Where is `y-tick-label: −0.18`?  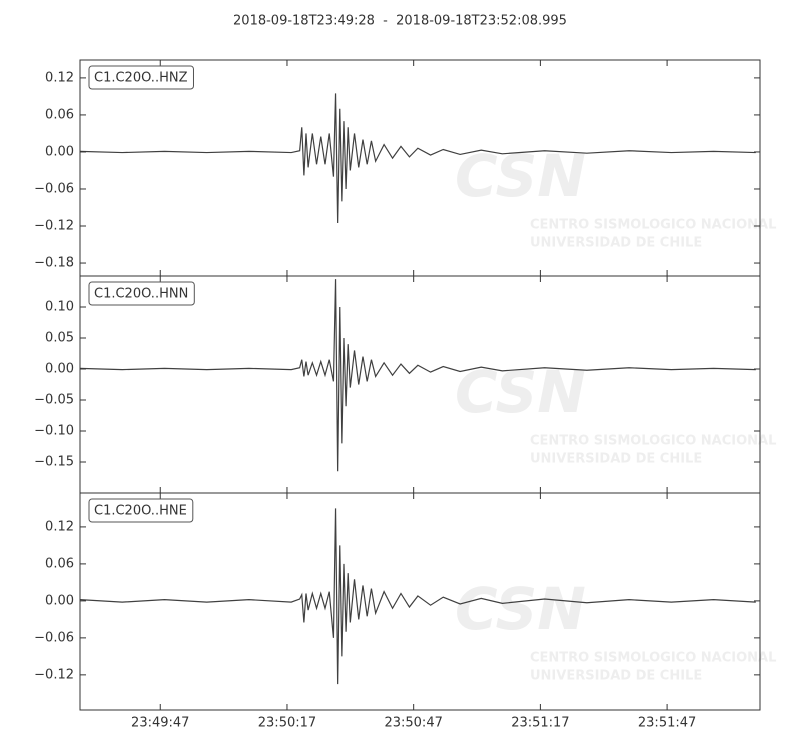 y-tick-label: −0.18 is located at coordinates (54, 263).